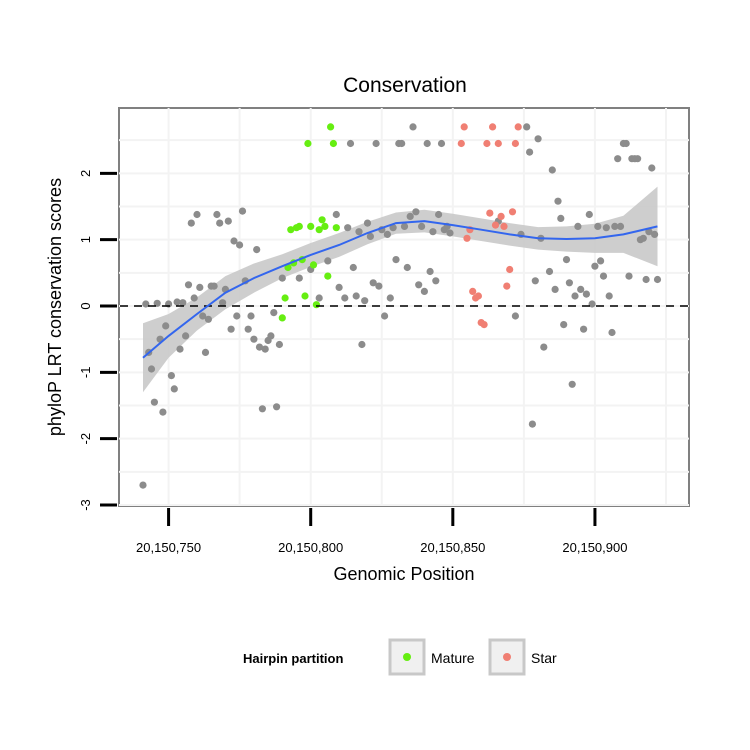 The width and height of the screenshot is (750, 750). What do you see at coordinates (453, 658) in the screenshot?
I see `legend-label-mature: Mature` at bounding box center [453, 658].